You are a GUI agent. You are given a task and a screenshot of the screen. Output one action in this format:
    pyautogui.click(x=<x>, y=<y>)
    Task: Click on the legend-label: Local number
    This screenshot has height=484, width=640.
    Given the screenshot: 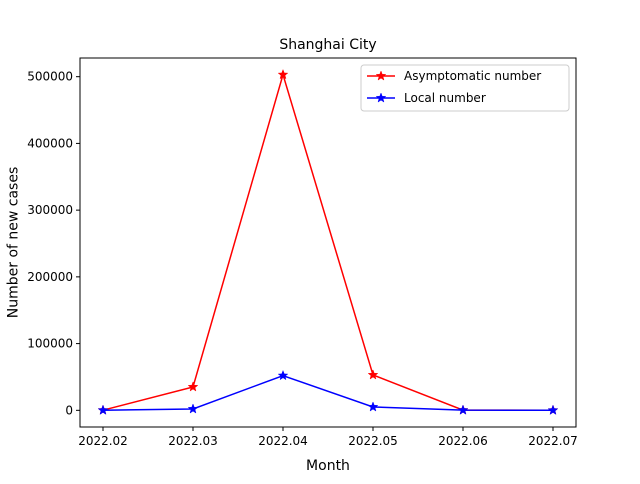 What is the action you would take?
    pyautogui.click(x=445, y=98)
    